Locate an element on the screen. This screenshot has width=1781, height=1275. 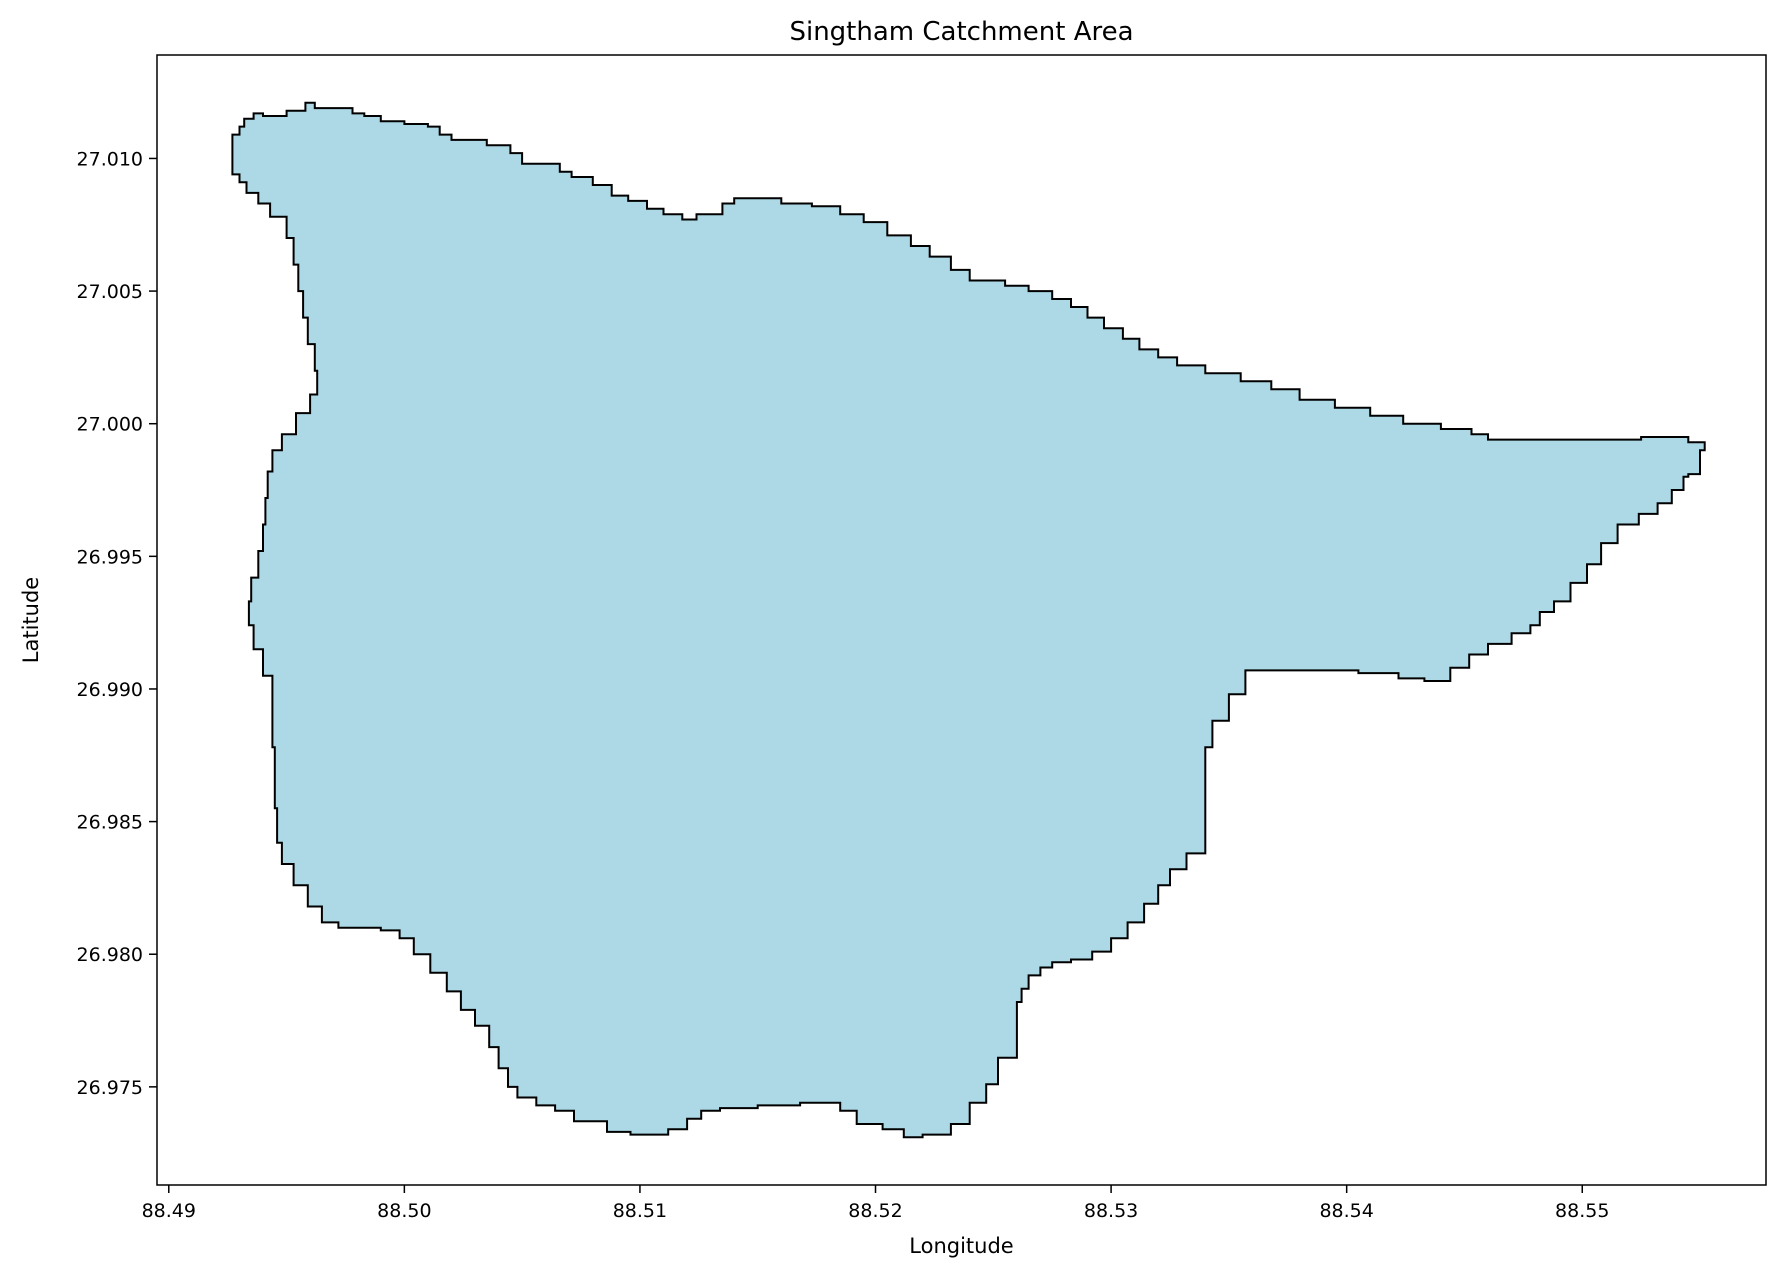
chart-title: Singtham Catchment Area is located at coordinates (961, 32).